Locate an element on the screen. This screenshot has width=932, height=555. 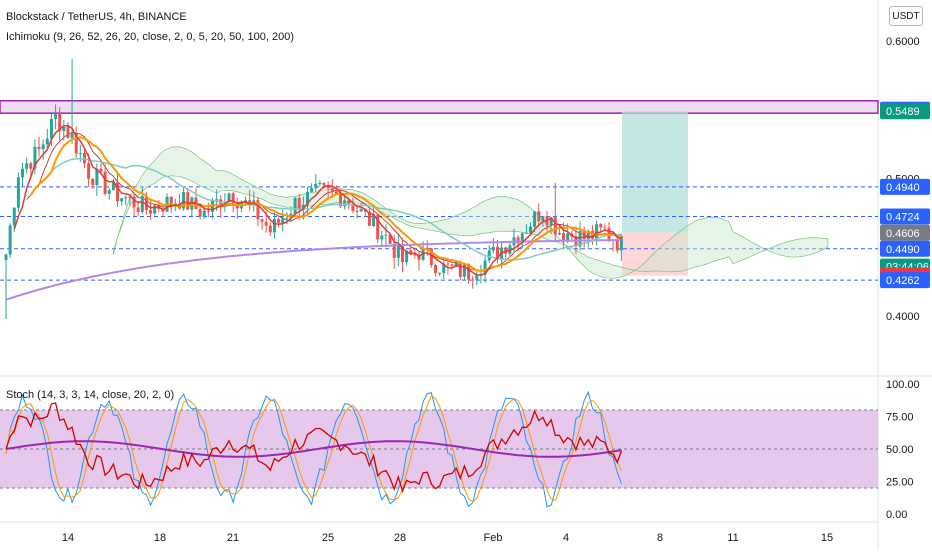
time-axis-tick: 18 is located at coordinates (160, 538).